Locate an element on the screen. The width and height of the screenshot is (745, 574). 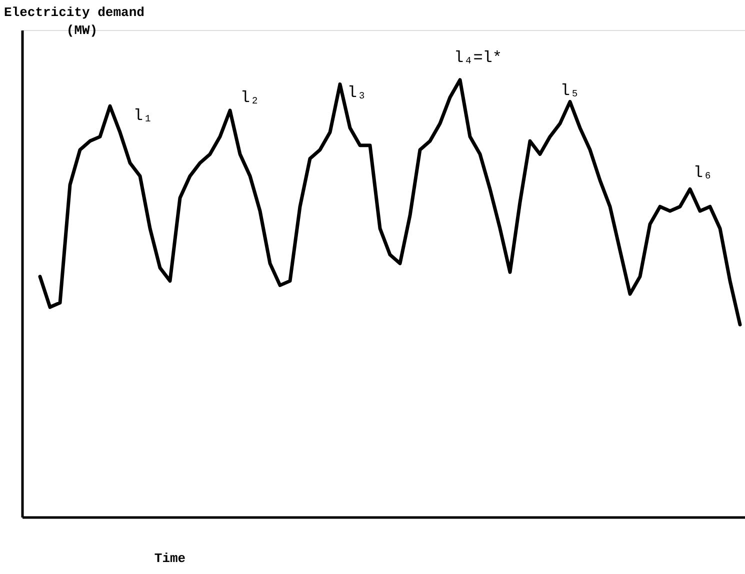
annotation: l₂ is located at coordinates (250, 98).